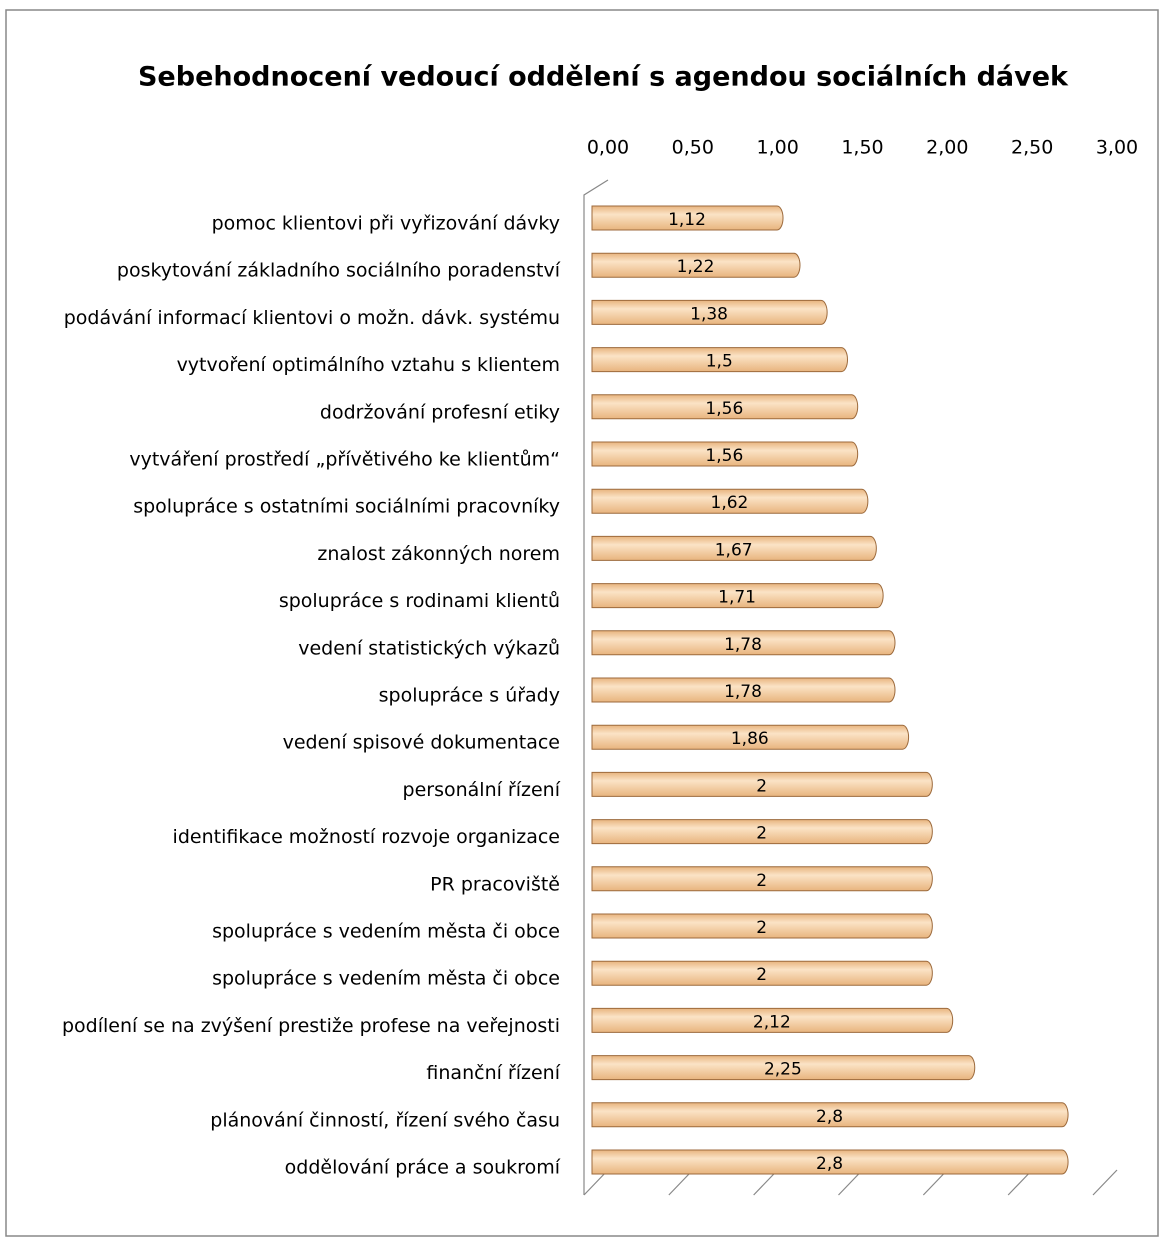 The height and width of the screenshot is (1238, 1162). I want to click on value-label: 2,12, so click(772, 1022).